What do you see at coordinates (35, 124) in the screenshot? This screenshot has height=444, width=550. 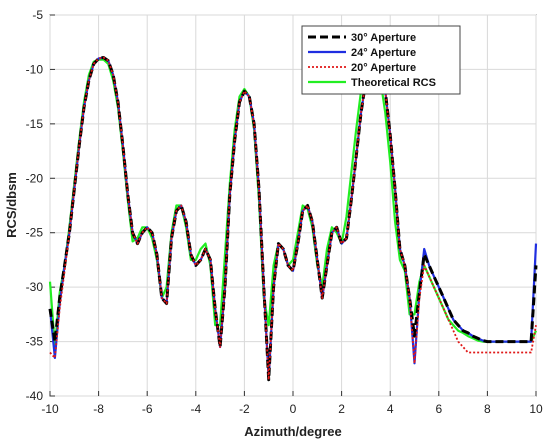 I see `y-tick-label: -15` at bounding box center [35, 124].